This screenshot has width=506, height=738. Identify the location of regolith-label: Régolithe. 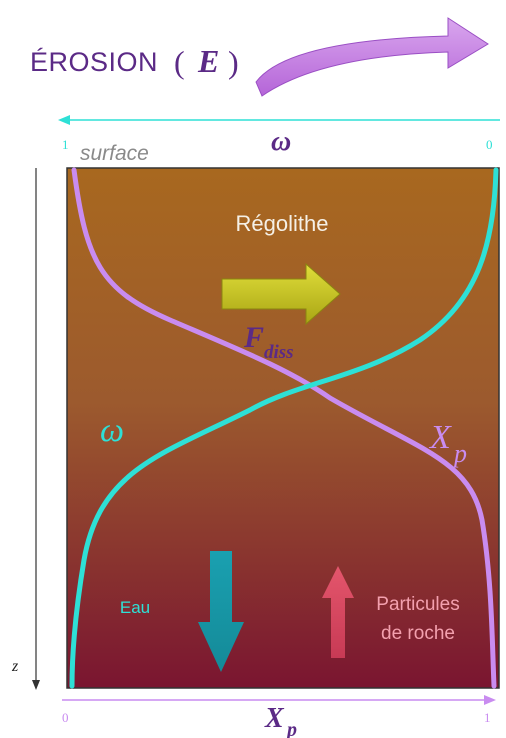
(282, 223).